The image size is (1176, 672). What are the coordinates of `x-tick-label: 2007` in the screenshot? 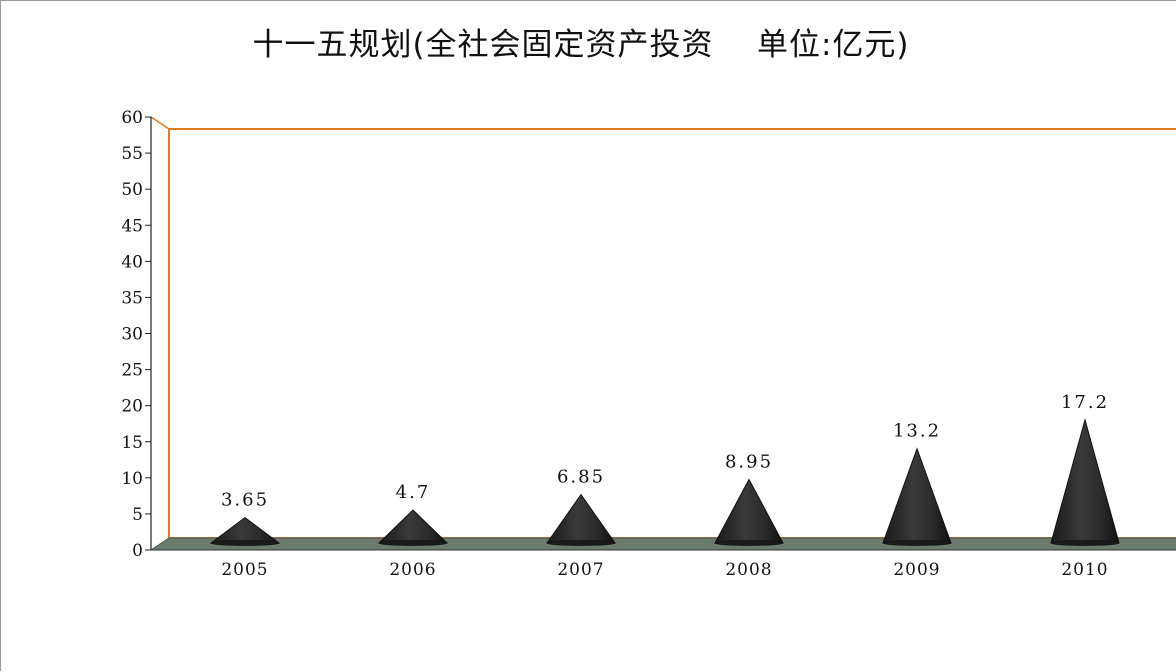 It's located at (580, 570).